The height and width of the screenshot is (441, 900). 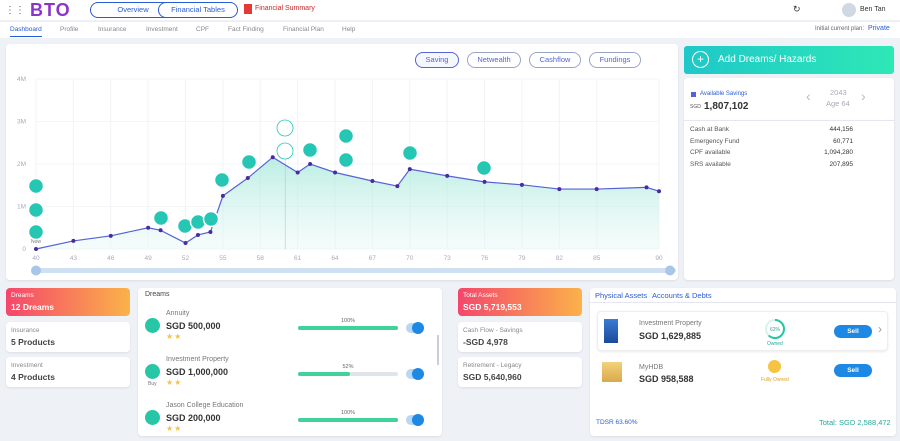 What do you see at coordinates (880, 329) in the screenshot?
I see `chevron: ›` at bounding box center [880, 329].